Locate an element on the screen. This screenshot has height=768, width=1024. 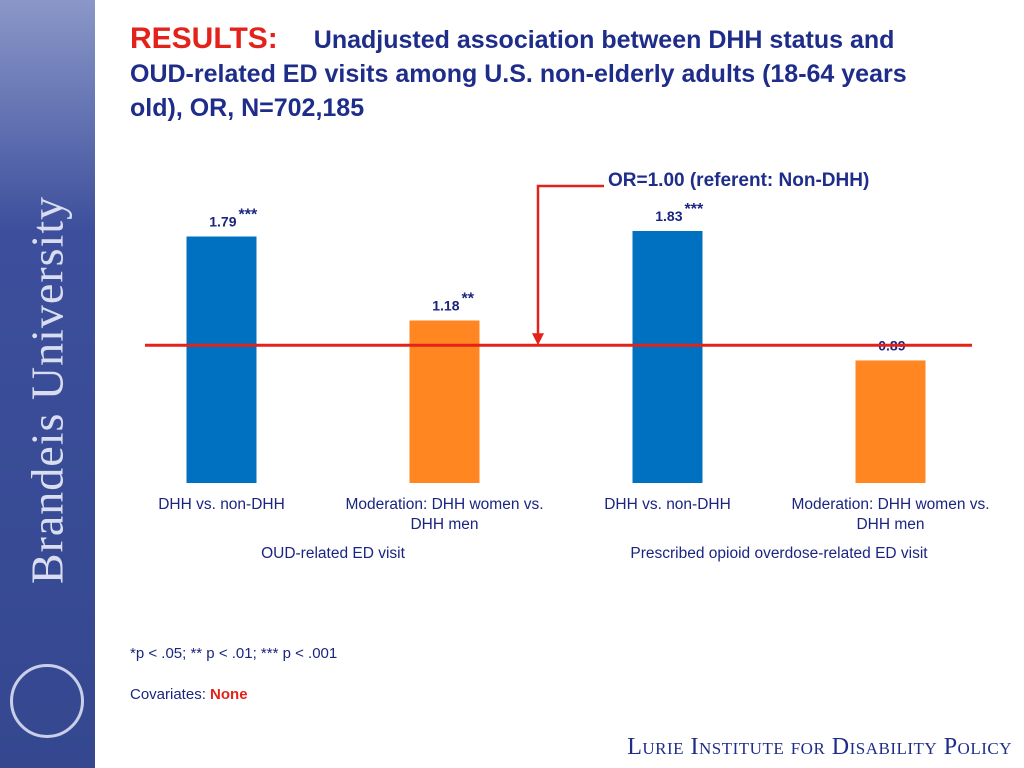
covariates-value: None is located at coordinates (229, 694).